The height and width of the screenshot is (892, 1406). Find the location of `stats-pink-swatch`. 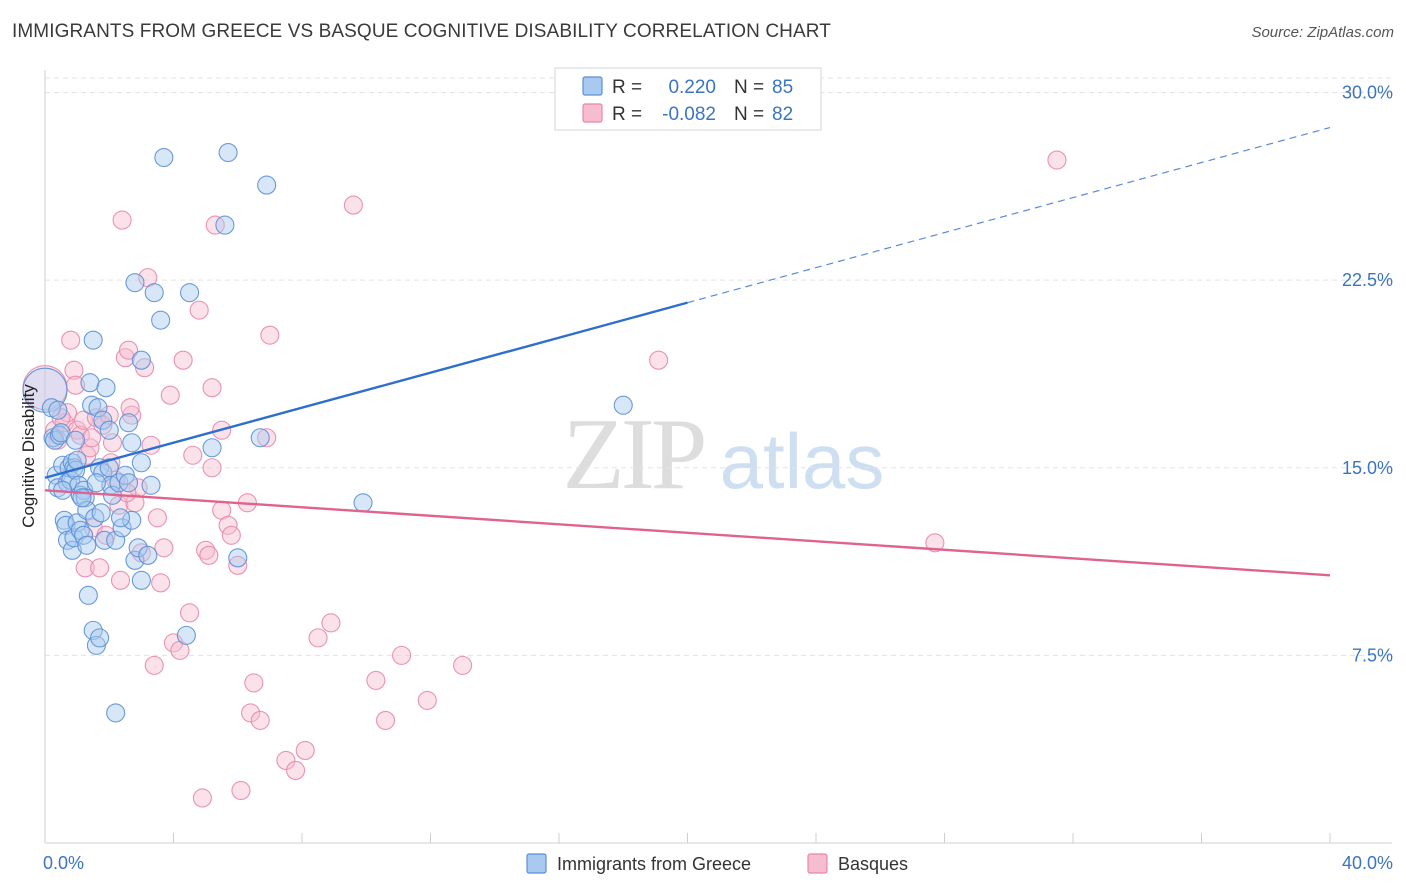

stats-pink-swatch is located at coordinates (592, 113).